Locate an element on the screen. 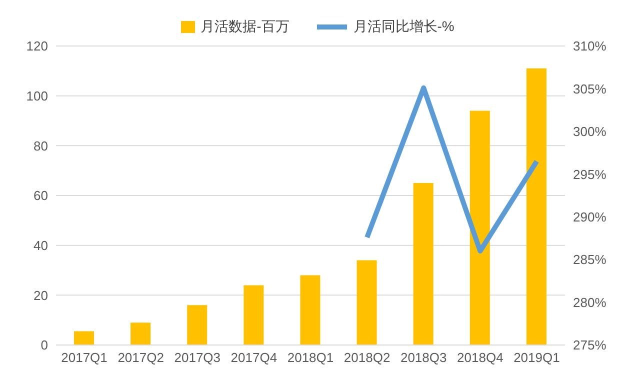  x-tick-label: 2017Q1 is located at coordinates (84, 358).